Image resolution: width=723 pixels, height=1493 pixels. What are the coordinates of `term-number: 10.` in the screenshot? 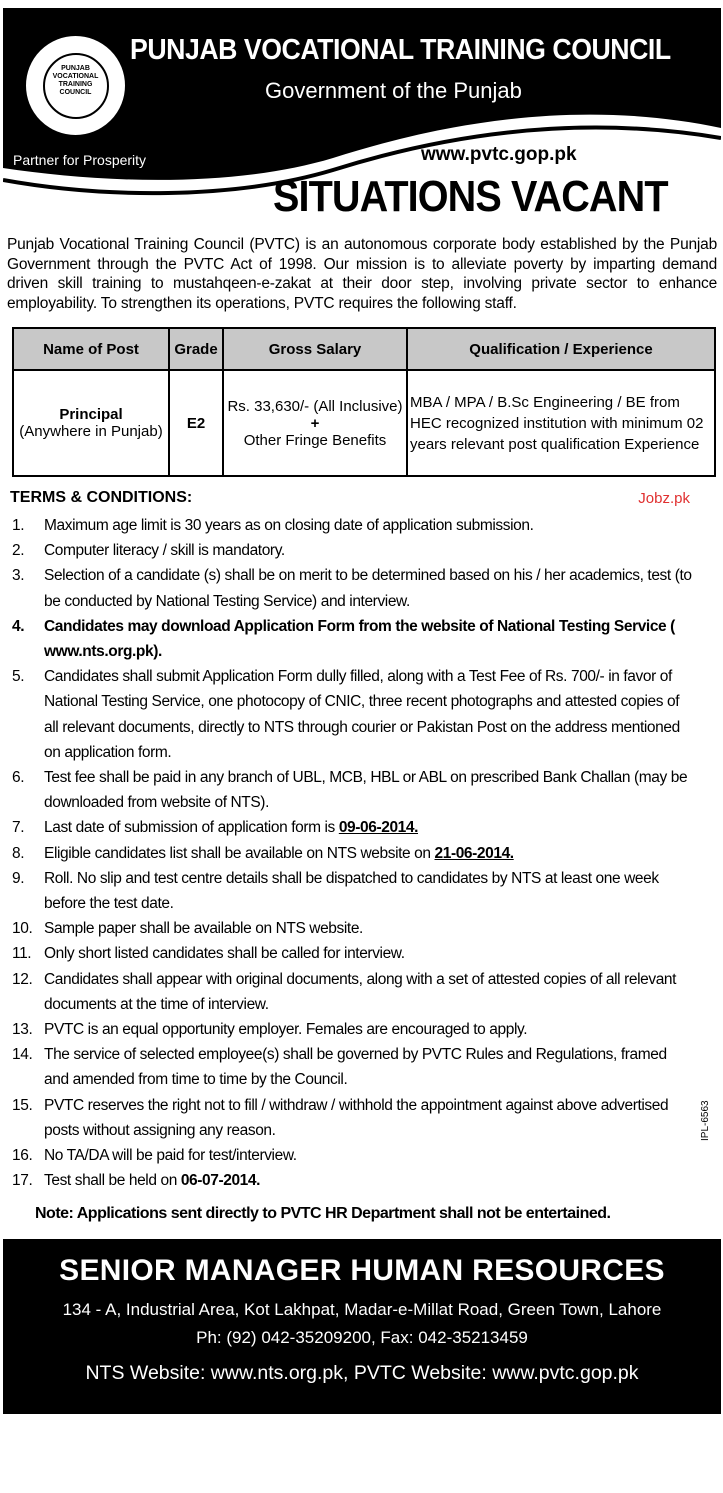 It's located at (22, 929).